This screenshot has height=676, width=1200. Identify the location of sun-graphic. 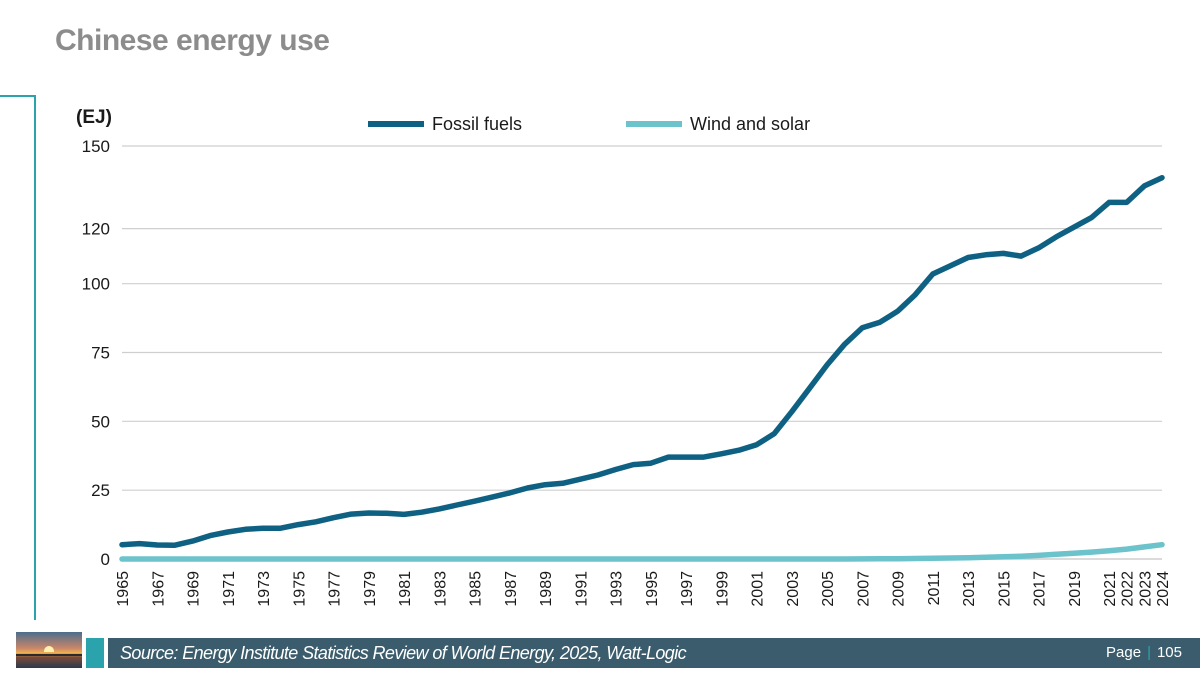
(49, 649).